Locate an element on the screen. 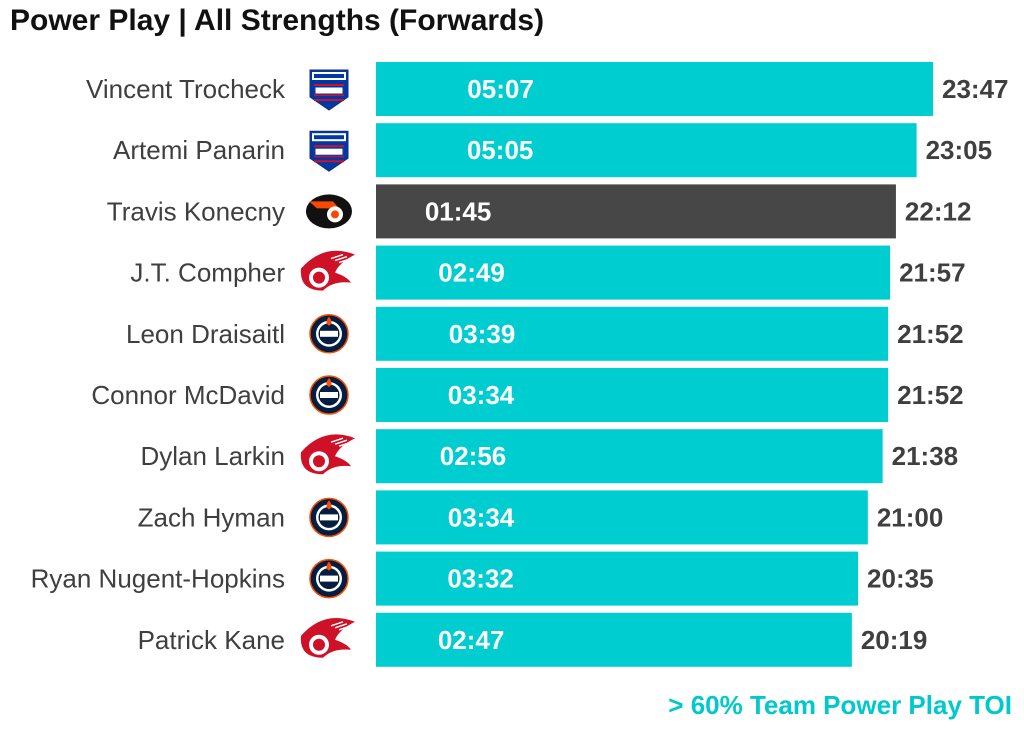 The image size is (1024, 731). total-toi-label: 22:12 is located at coordinates (938, 211).